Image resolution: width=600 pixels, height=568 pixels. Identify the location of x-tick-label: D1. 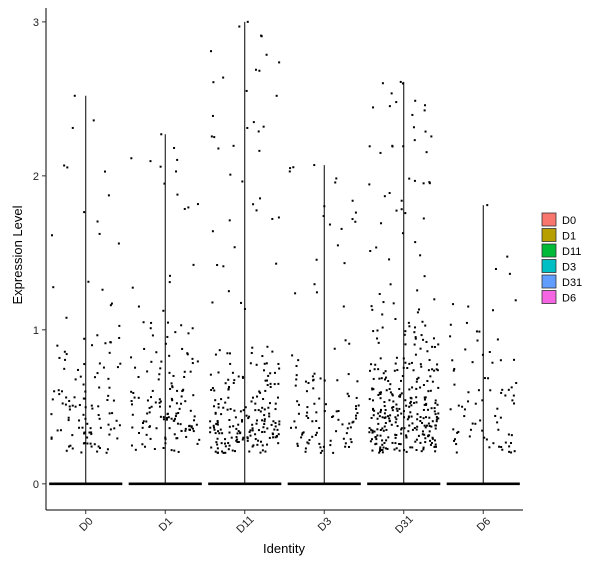
(166, 524).